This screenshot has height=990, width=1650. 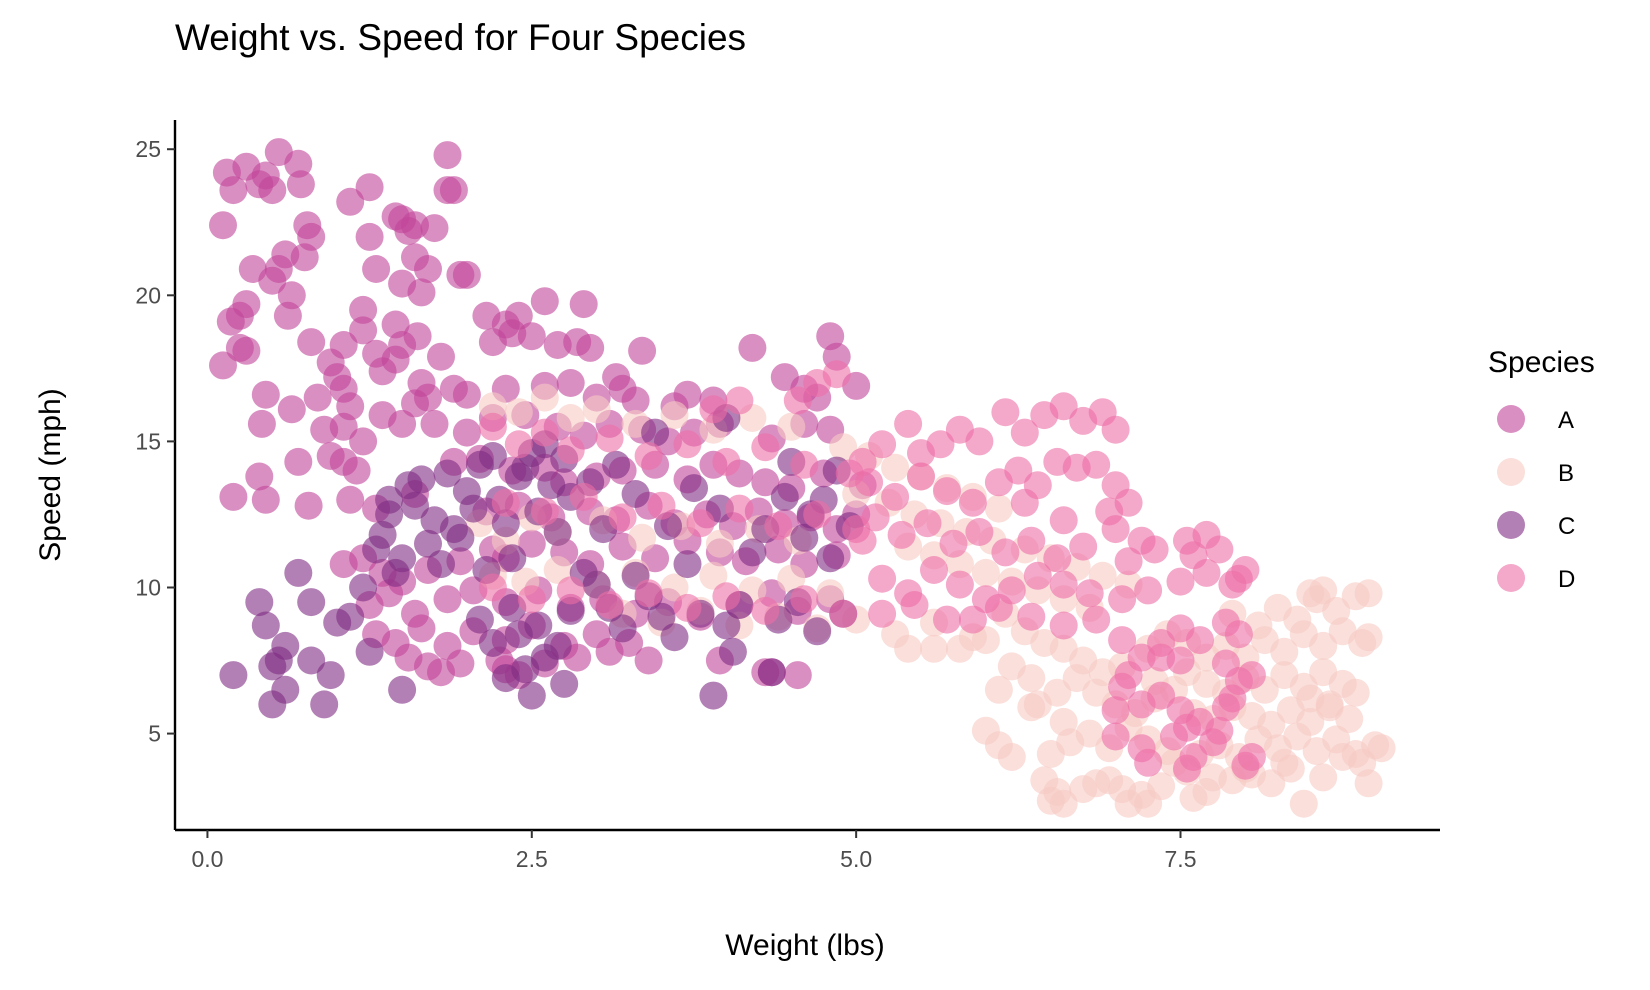 I want to click on y-tick-label: 5, so click(x=154, y=734).